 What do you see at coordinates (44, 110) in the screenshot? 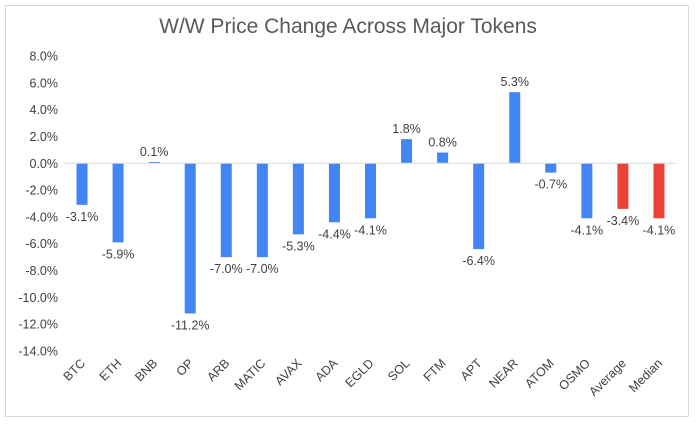
I see `y-tick-label: 4.0%` at bounding box center [44, 110].